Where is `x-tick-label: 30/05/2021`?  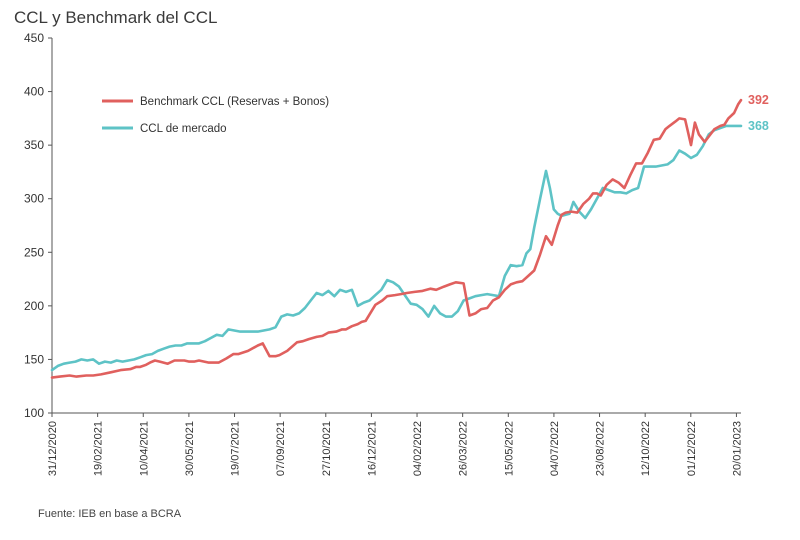
x-tick-label: 30/05/2021 is located at coordinates (190, 448).